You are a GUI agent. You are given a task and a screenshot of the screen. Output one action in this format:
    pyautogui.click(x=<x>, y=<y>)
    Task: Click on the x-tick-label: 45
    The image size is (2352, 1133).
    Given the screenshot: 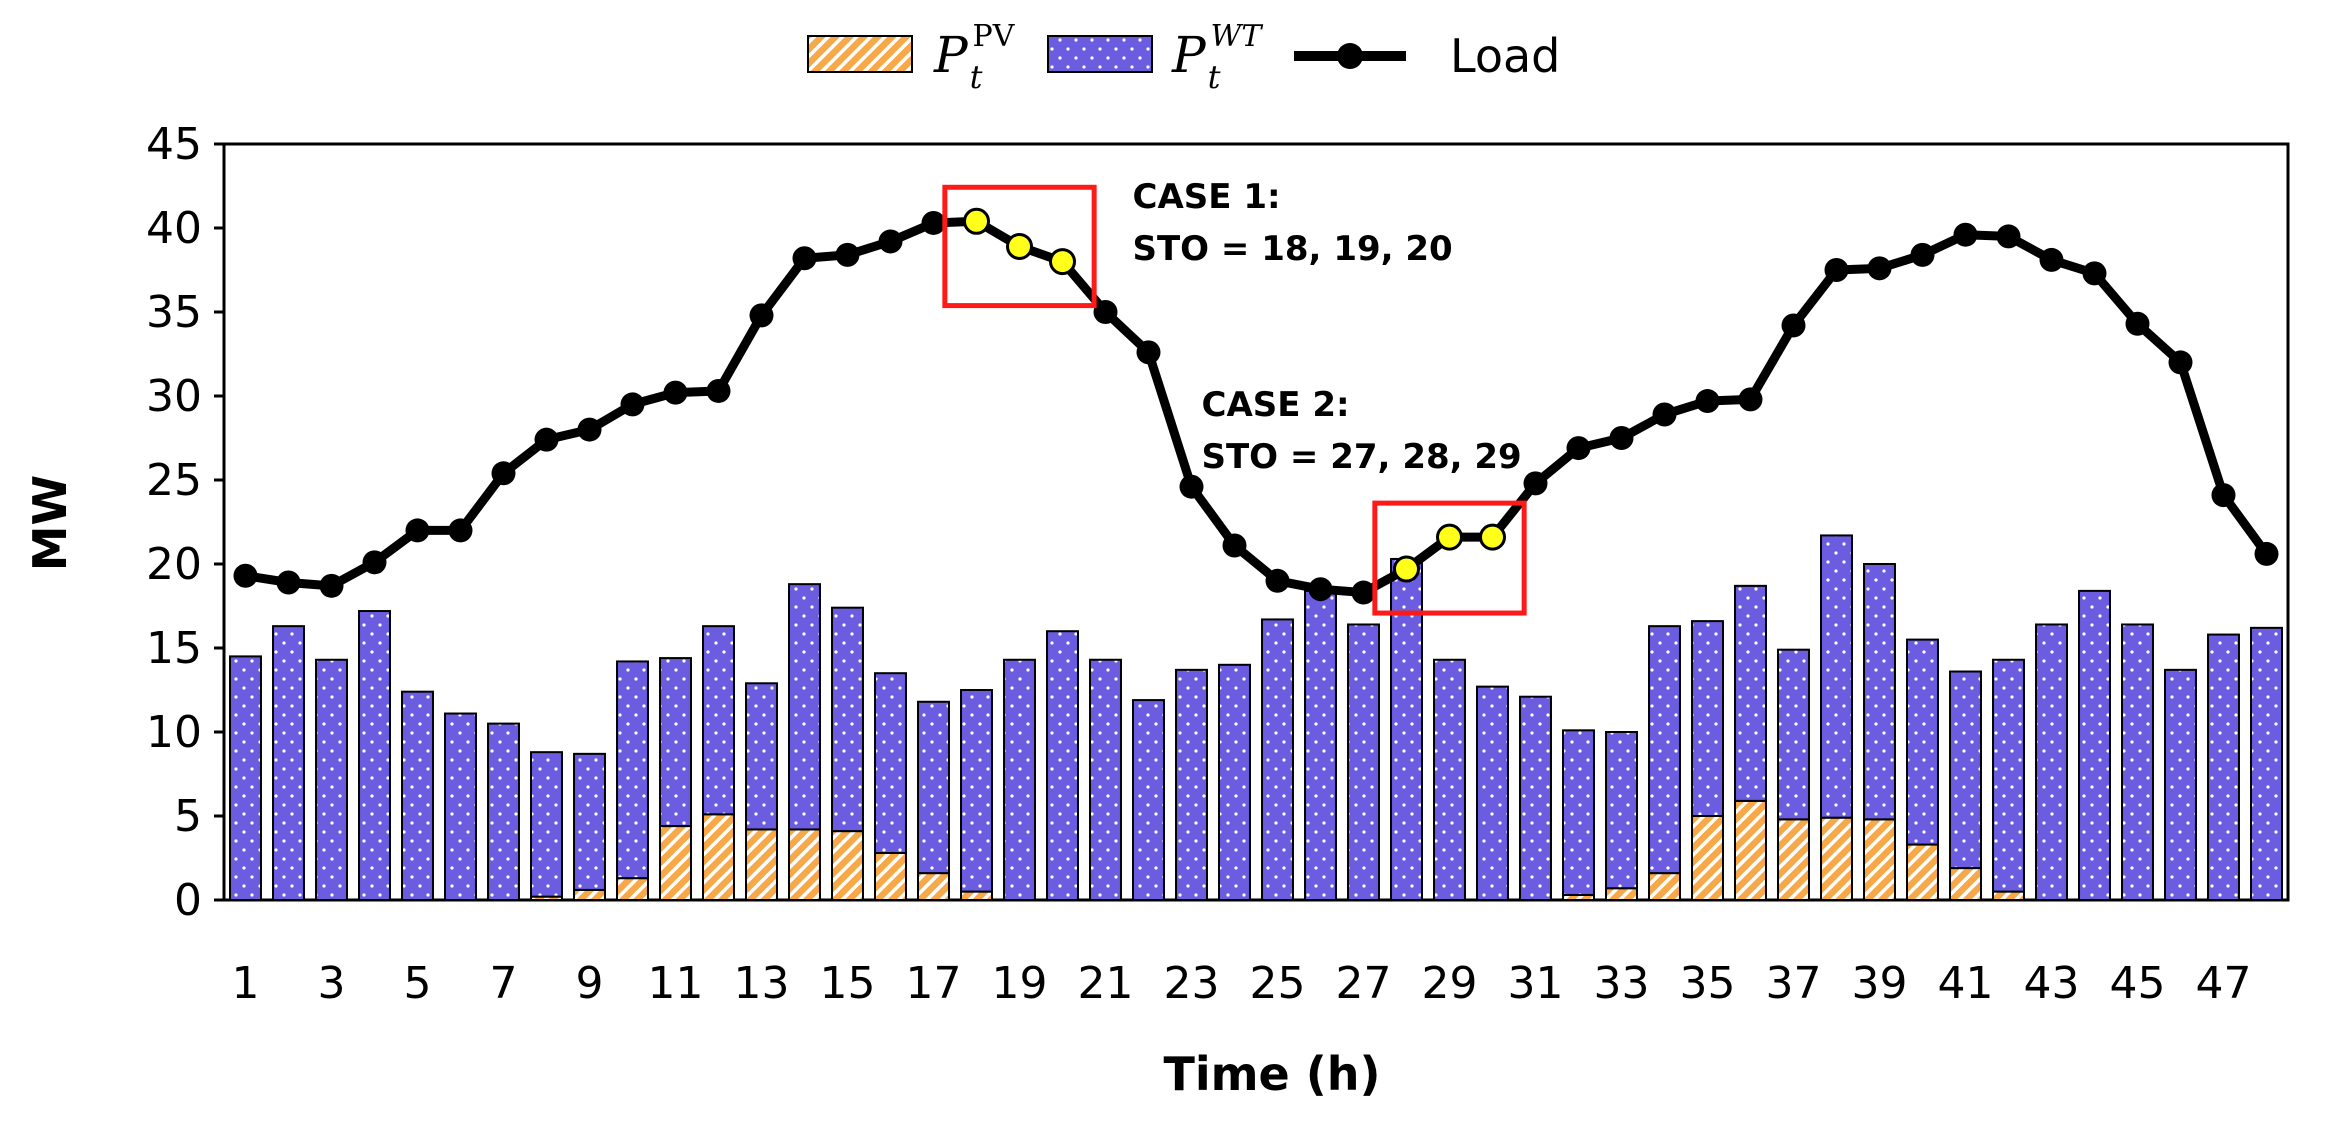 What is the action you would take?
    pyautogui.click(x=2138, y=983)
    